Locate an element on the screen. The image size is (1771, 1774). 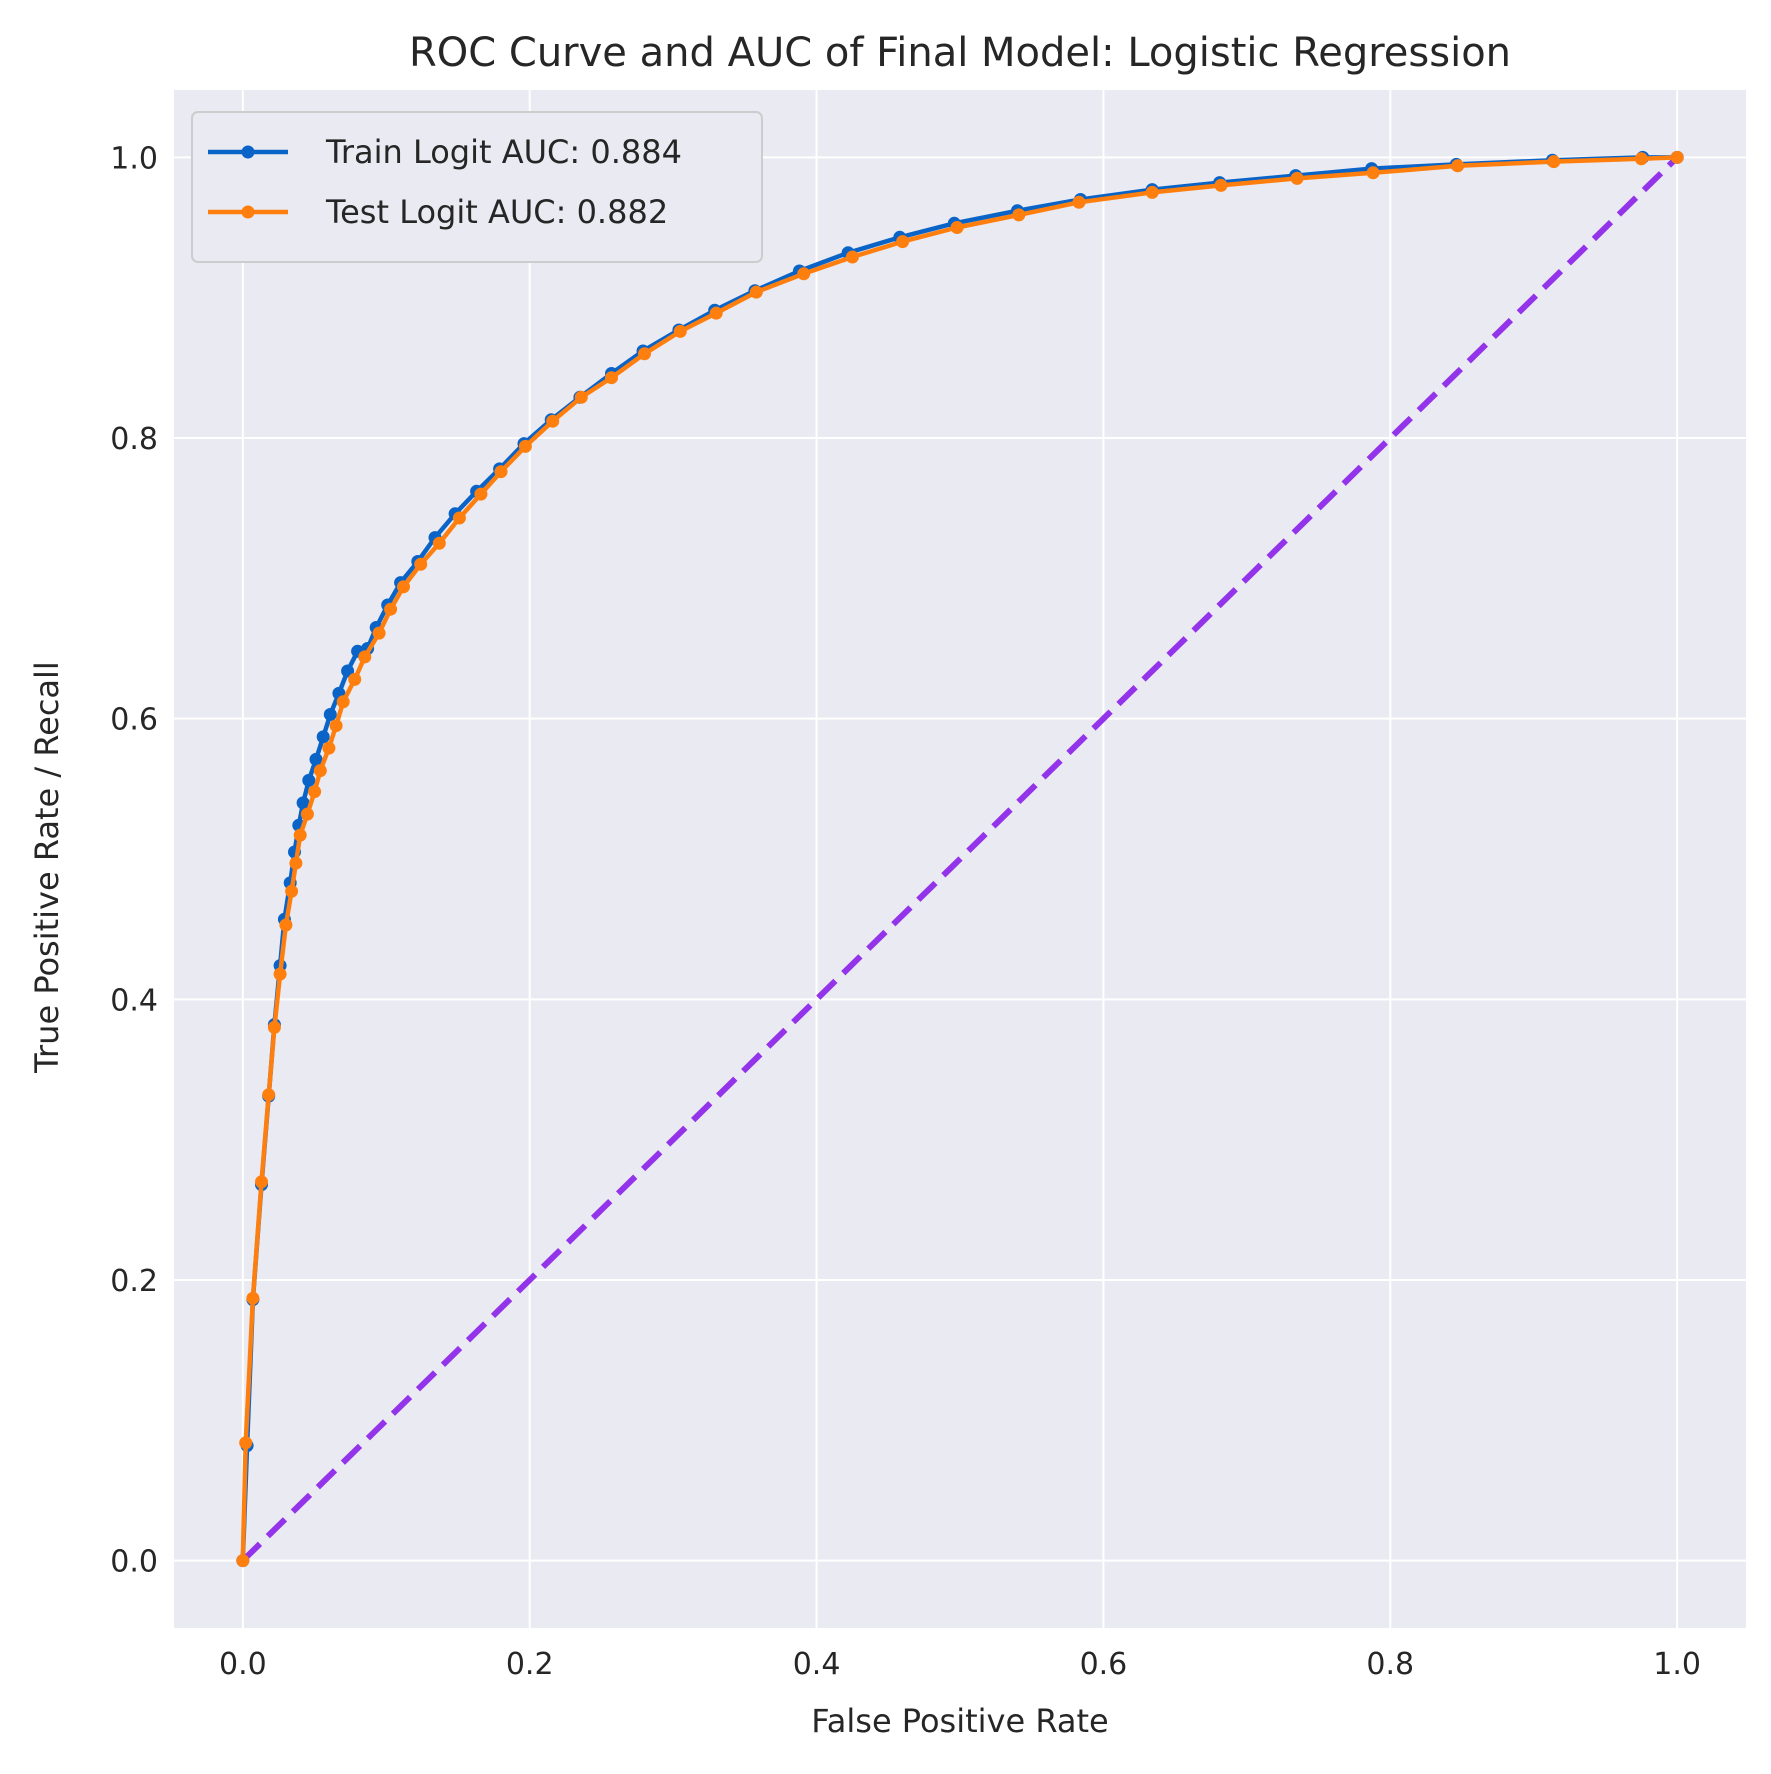
x-tick-label: 0.2 is located at coordinates (530, 1664).